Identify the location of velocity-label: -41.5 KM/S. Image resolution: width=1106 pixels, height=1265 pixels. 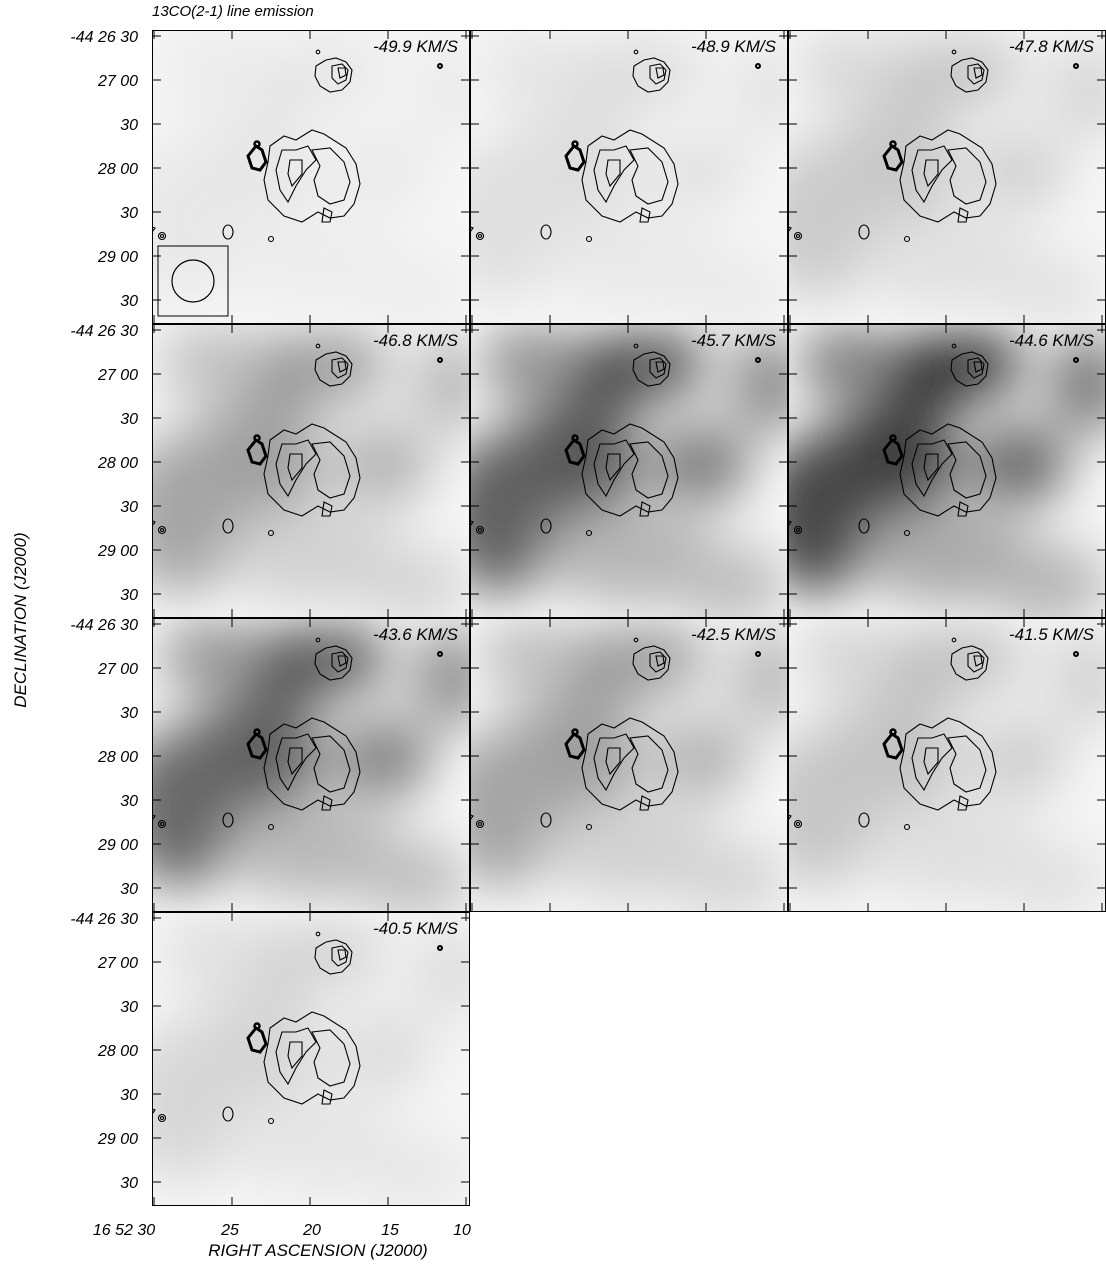
(1052, 634).